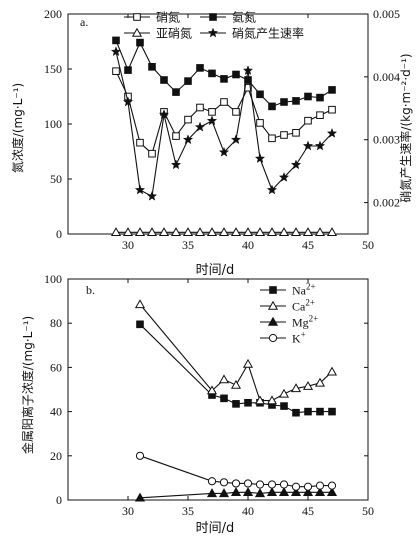  I want to click on panel-a-x-tick-label: 35, so click(188, 245).